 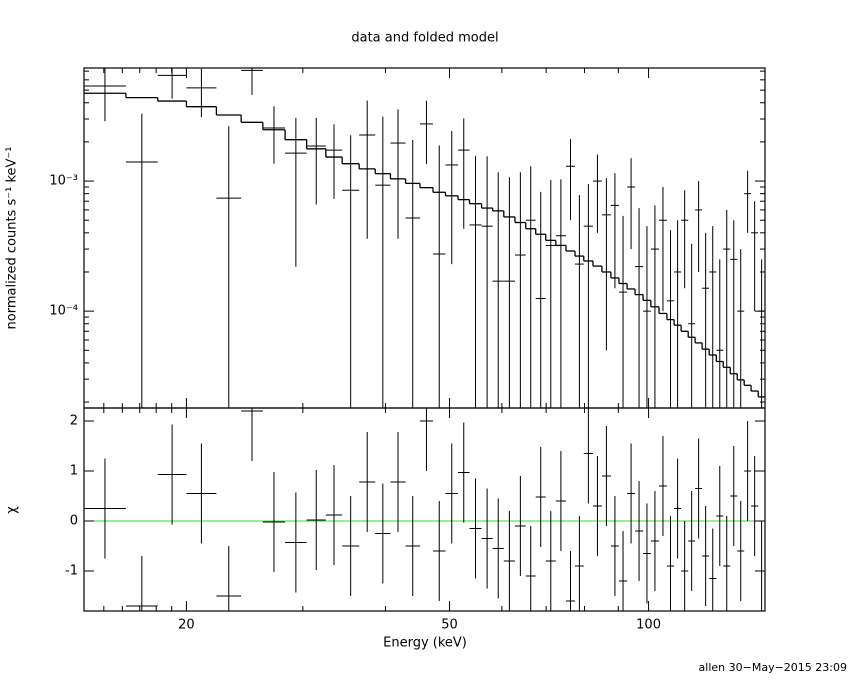 I want to click on footer: allen 30−May−2015 23:09, so click(x=773, y=667).